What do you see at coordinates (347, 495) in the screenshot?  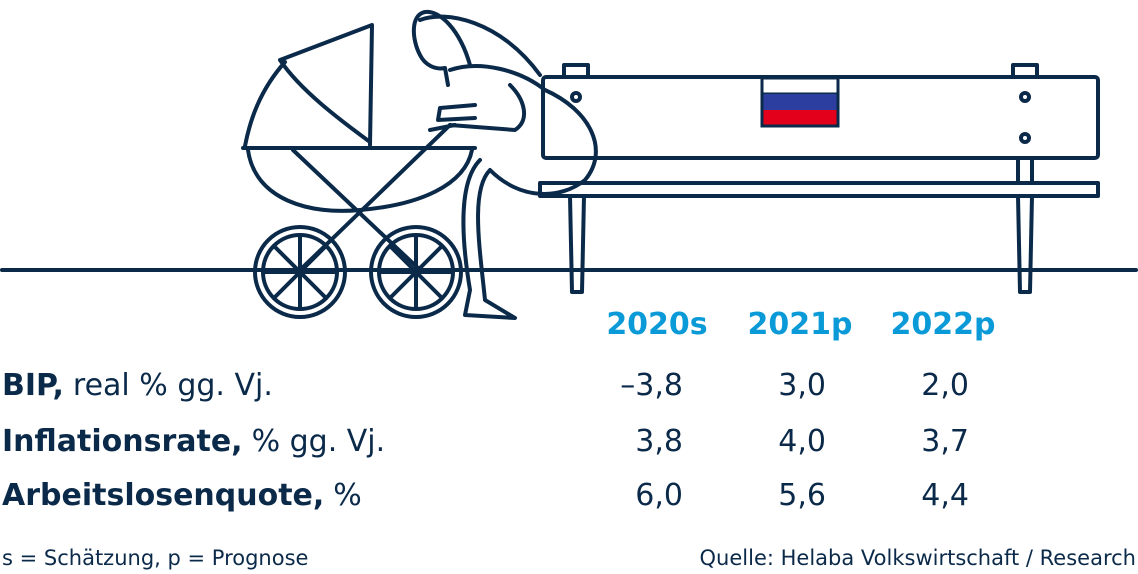 I see `row-label-text: %` at bounding box center [347, 495].